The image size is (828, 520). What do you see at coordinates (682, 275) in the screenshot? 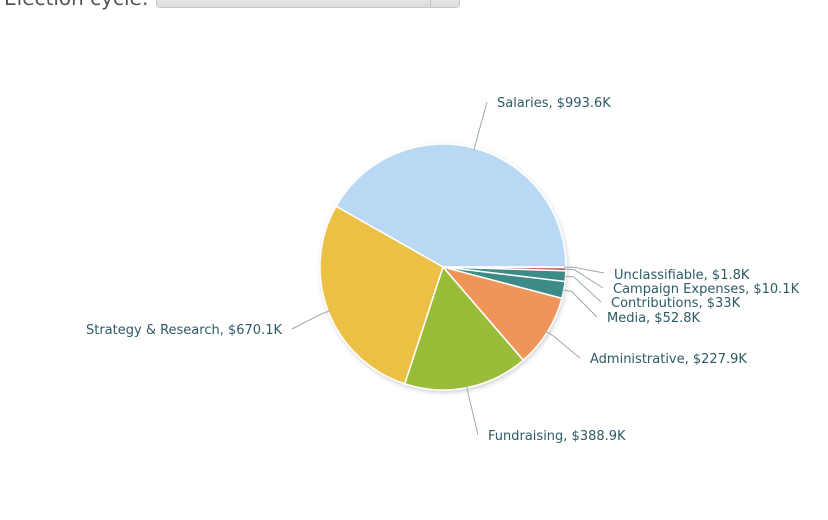
I see `label-unclassifiable: Unclassifiable, $1.8K` at bounding box center [682, 275].